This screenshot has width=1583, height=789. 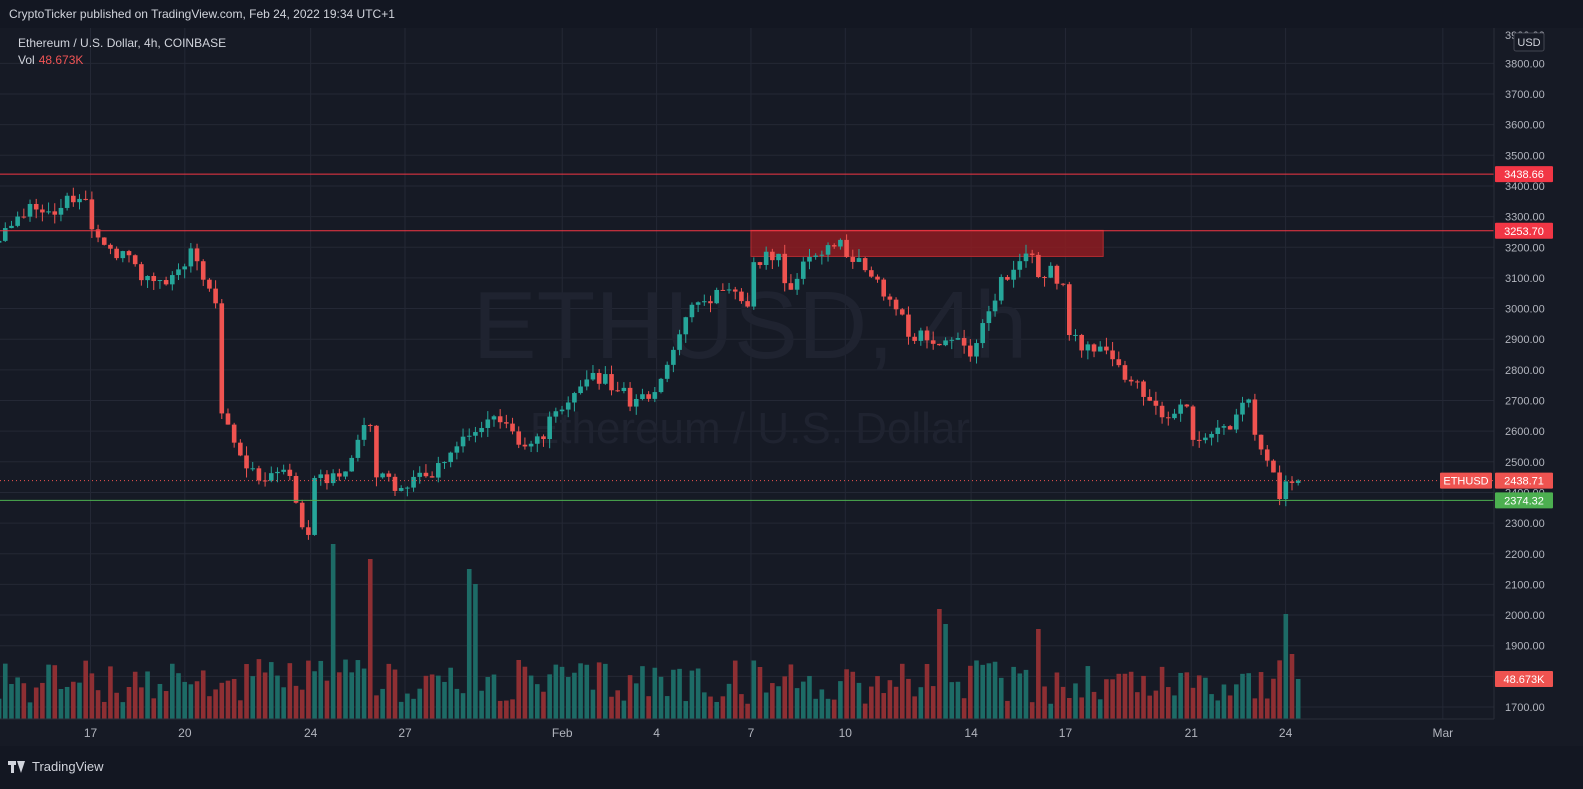 I want to click on time-axis: 17 20 24 27 Feb 4 7 10 14 17 21 24 Mar, so click(x=747, y=732).